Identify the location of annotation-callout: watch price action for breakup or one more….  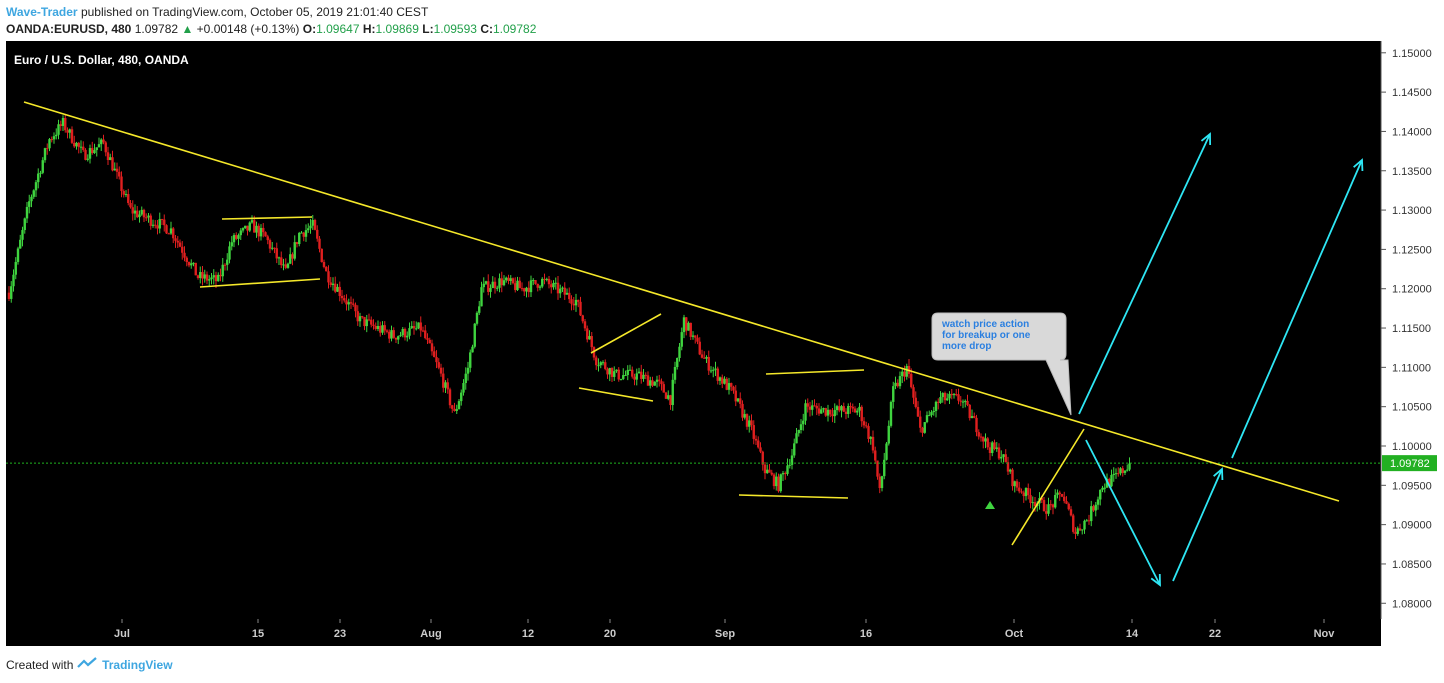
(1001, 364).